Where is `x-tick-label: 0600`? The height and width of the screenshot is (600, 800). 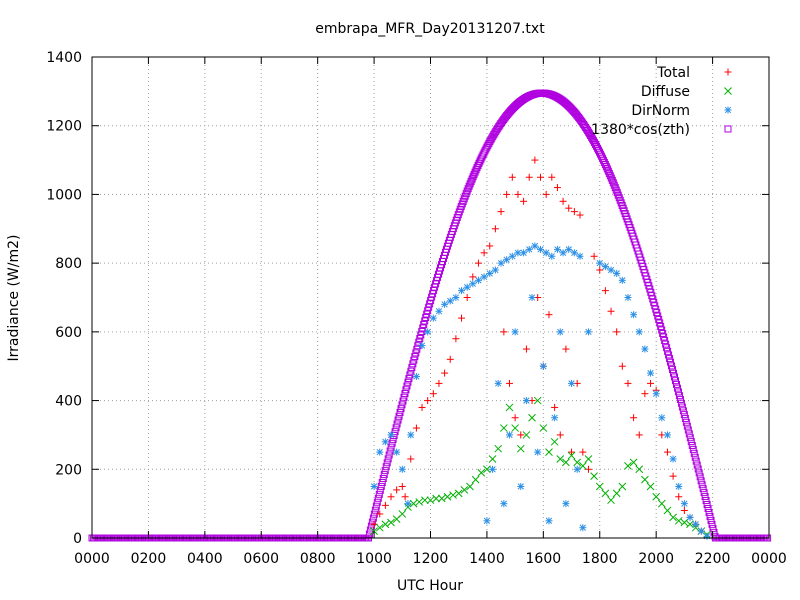 x-tick-label: 0600 is located at coordinates (261, 559).